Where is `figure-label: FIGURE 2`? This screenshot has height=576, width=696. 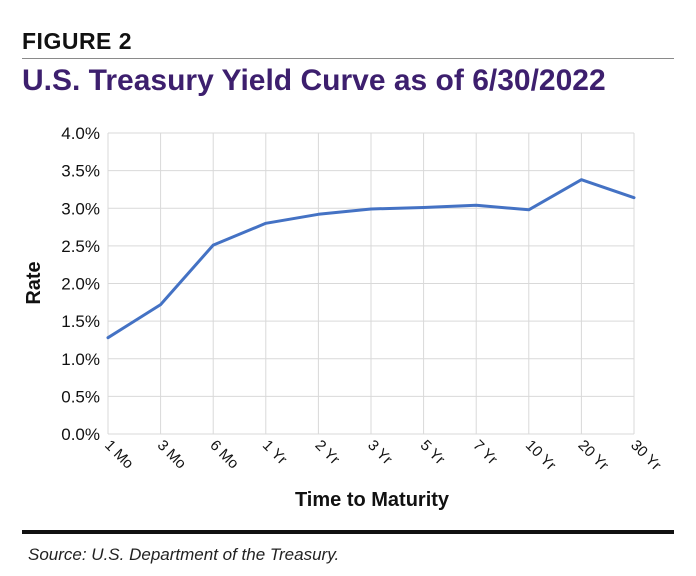 figure-label: FIGURE 2 is located at coordinates (77, 41).